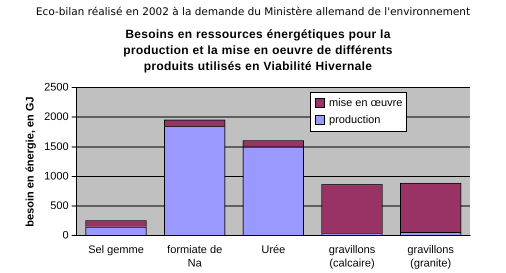 This screenshot has height=273, width=506. Describe the element at coordinates (56, 176) in the screenshot. I see `y-tick-label: 1000` at that location.